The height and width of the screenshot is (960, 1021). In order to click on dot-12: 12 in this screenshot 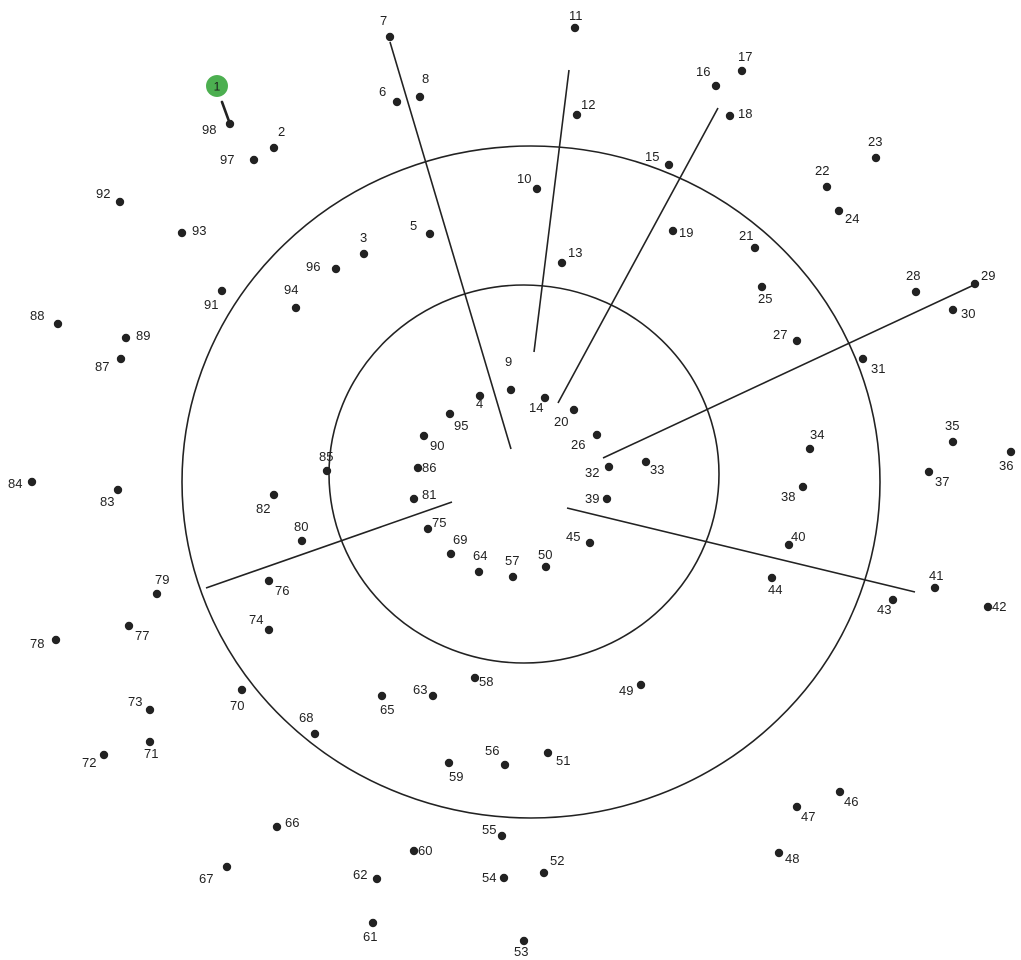, I will do `click(584, 108)`.